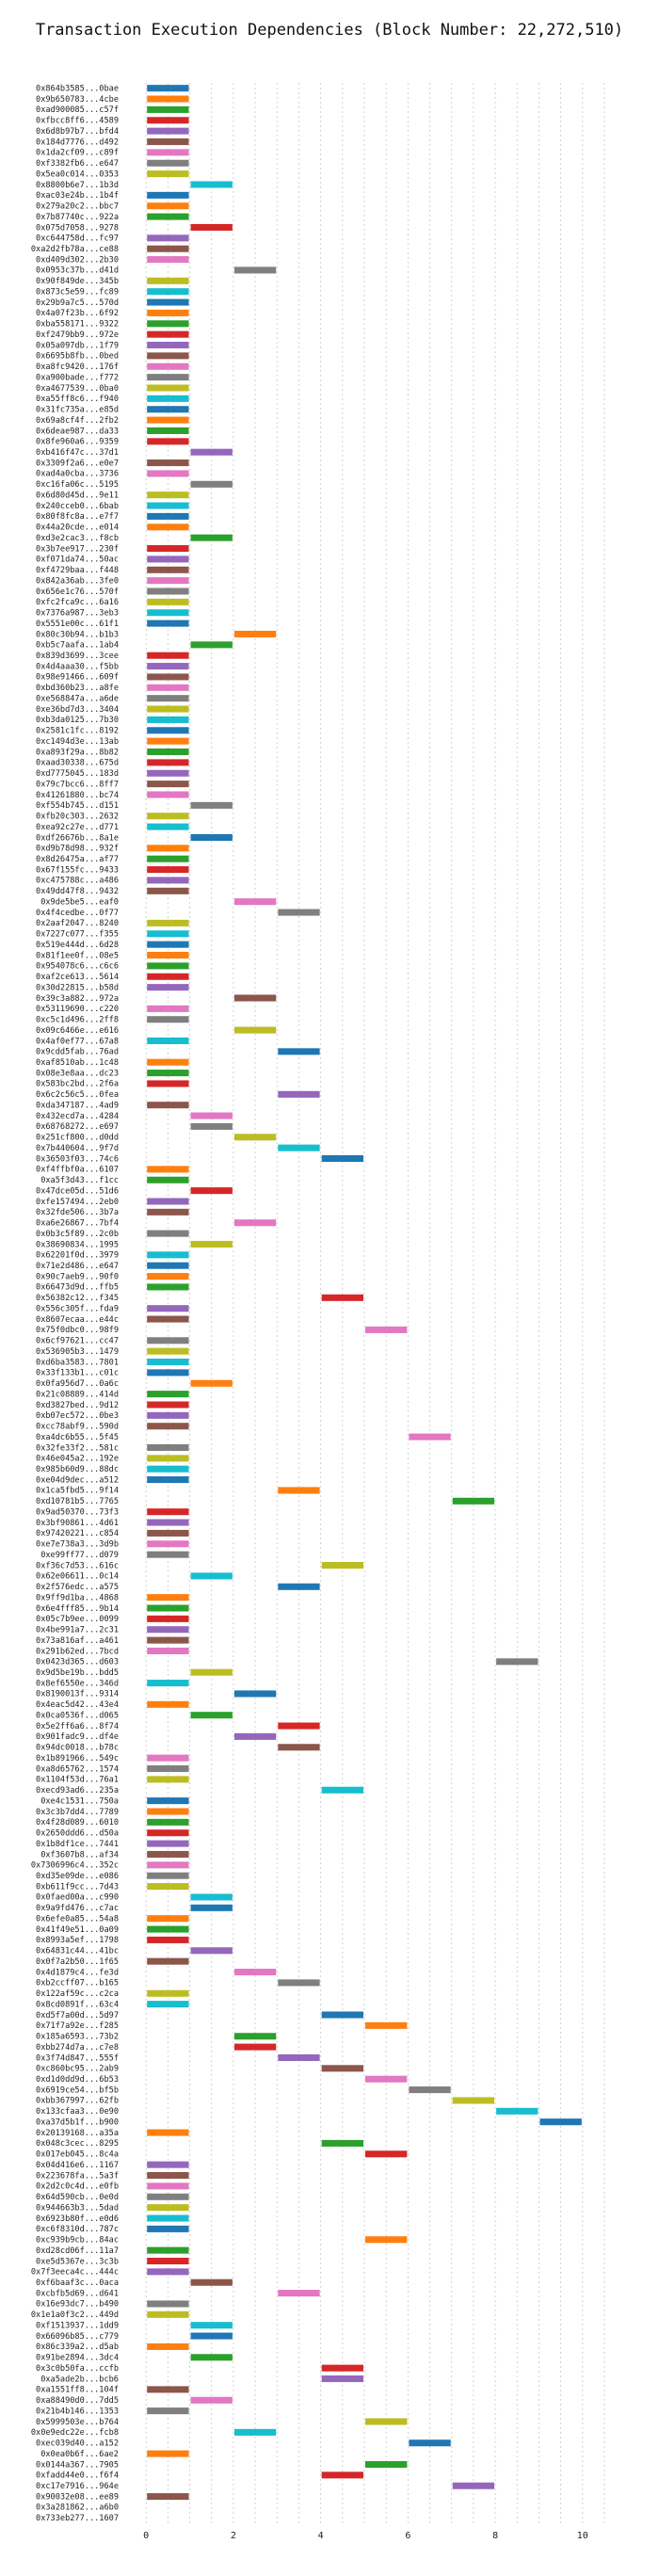  Describe the element at coordinates (77, 1780) in the screenshot. I see `transaction-label: 0x1104f53d...76a1` at that location.